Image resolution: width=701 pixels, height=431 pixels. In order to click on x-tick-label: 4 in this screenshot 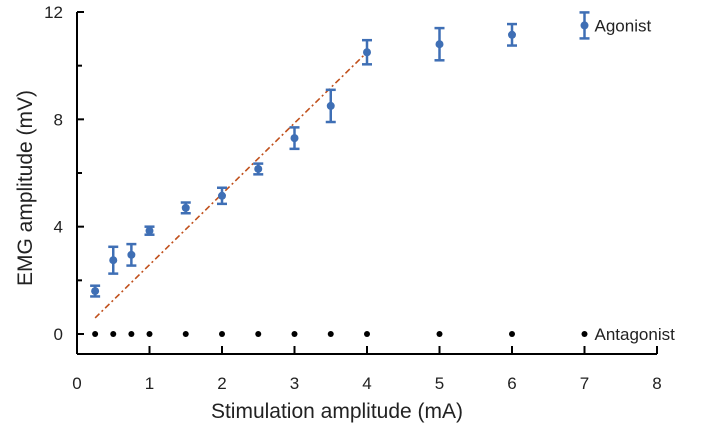, I will do `click(366, 383)`.